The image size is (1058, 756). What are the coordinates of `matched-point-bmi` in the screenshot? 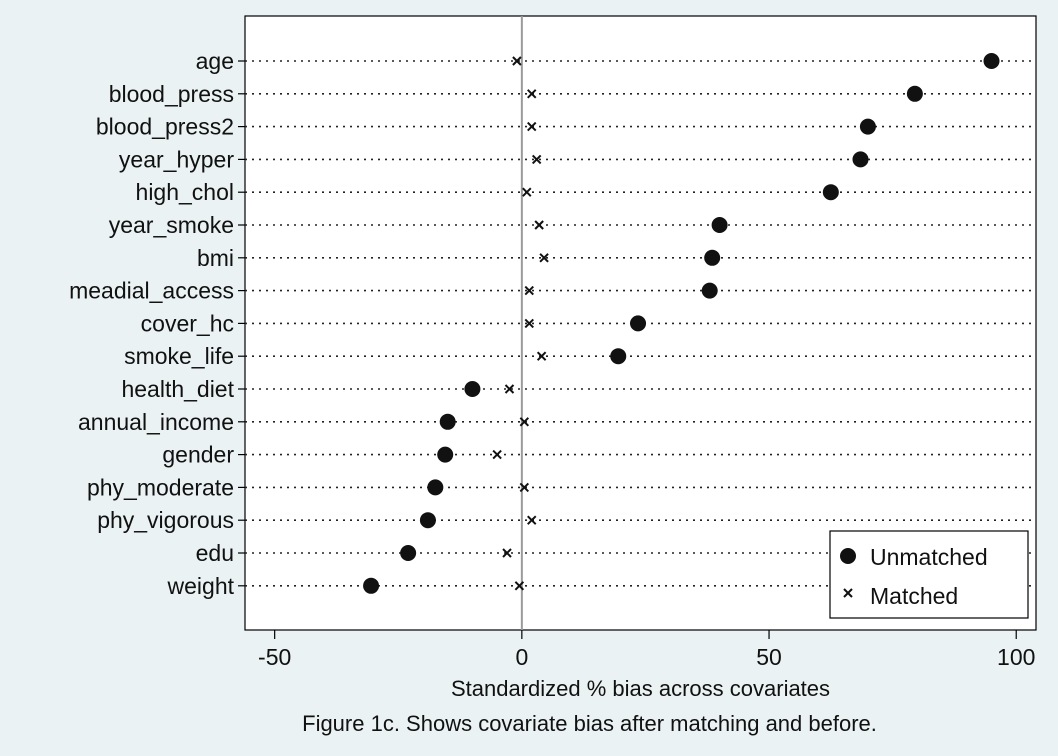 It's located at (544, 258).